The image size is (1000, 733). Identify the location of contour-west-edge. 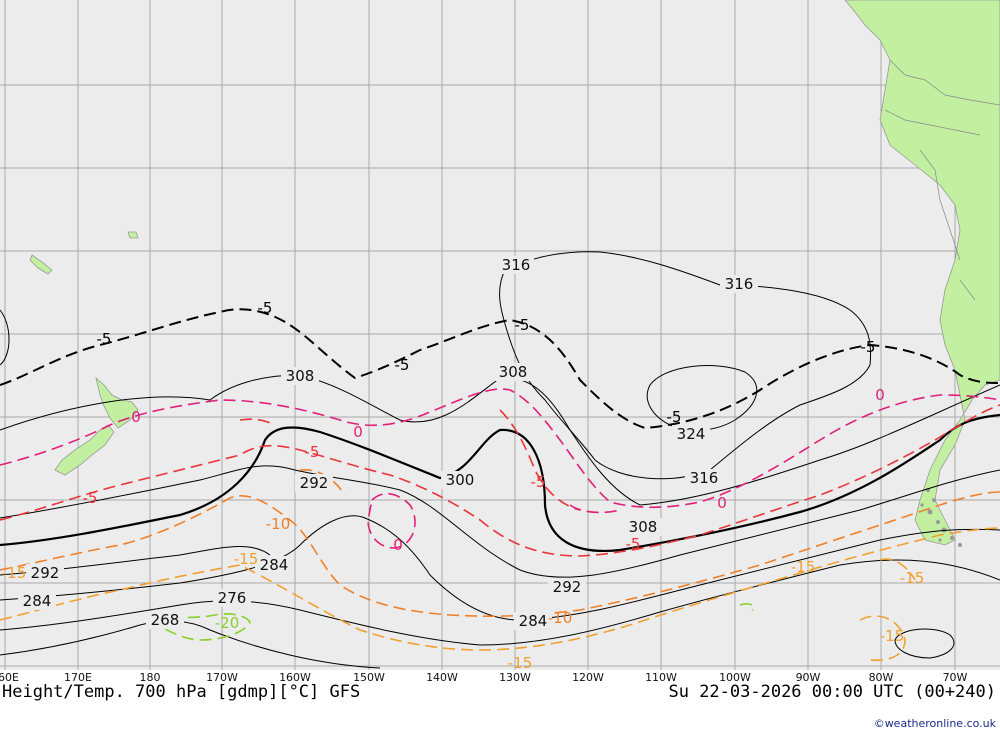
(5, 337).